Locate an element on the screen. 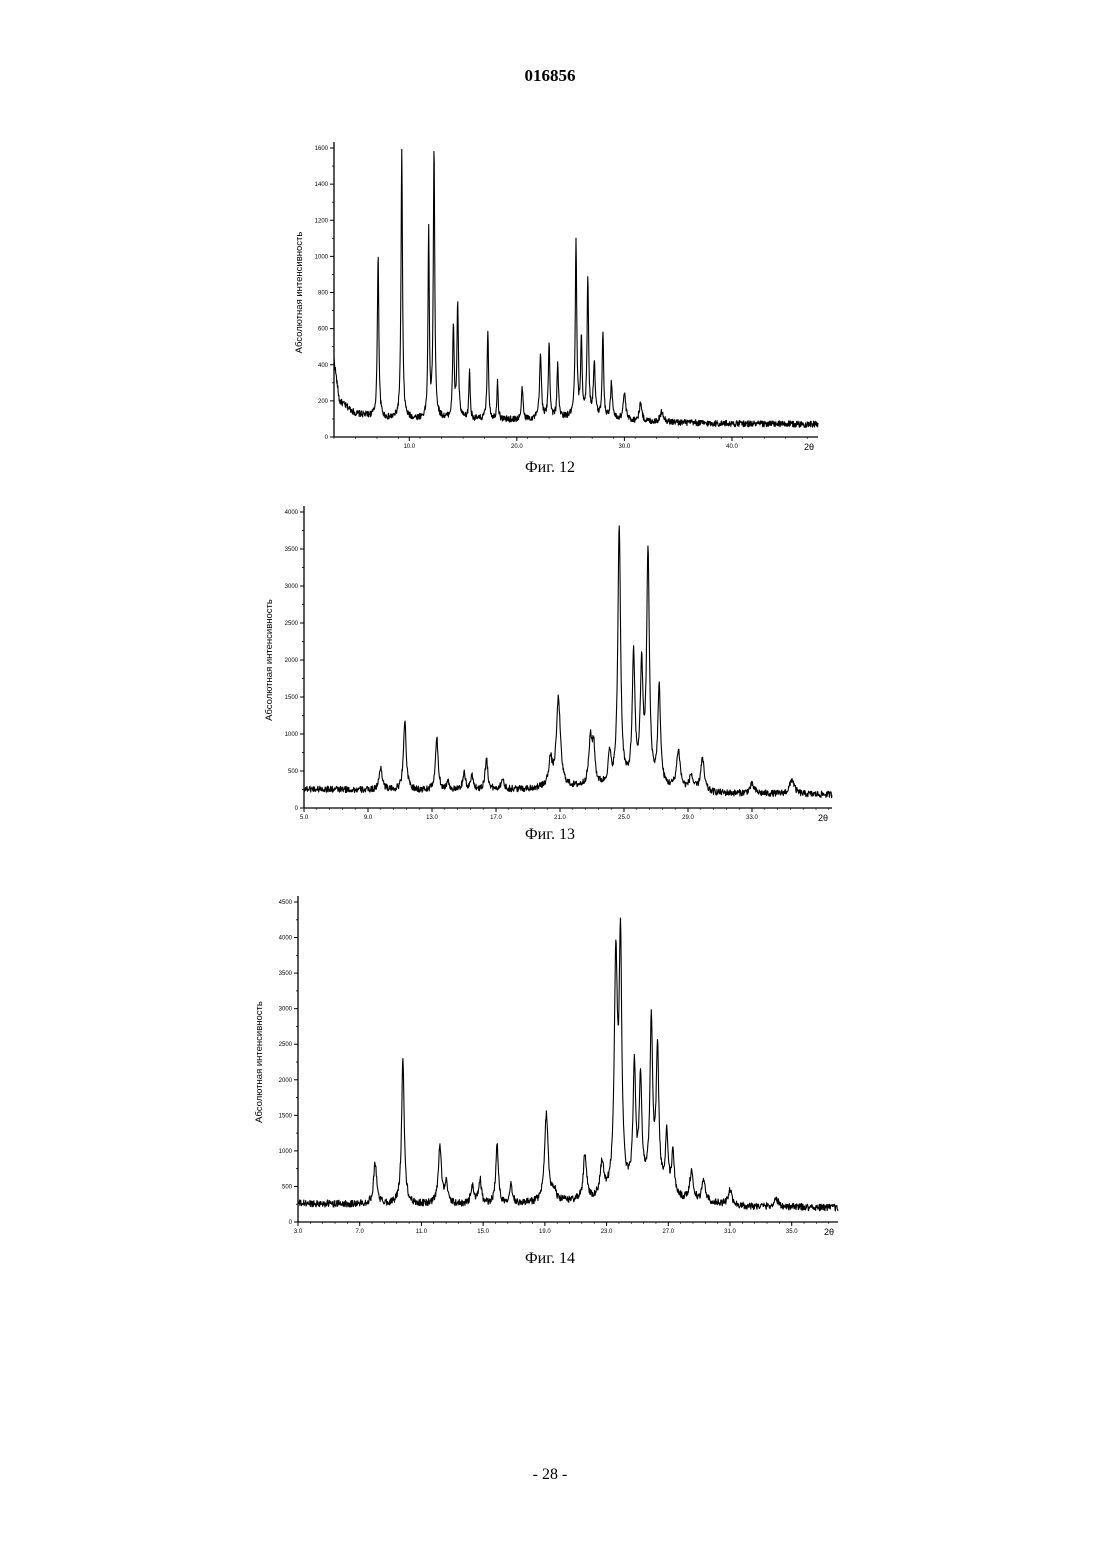 Image resolution: width=1100 pixels, height=1556 pixels. figure-caption-fig12: Фиг. 12 is located at coordinates (550, 468).